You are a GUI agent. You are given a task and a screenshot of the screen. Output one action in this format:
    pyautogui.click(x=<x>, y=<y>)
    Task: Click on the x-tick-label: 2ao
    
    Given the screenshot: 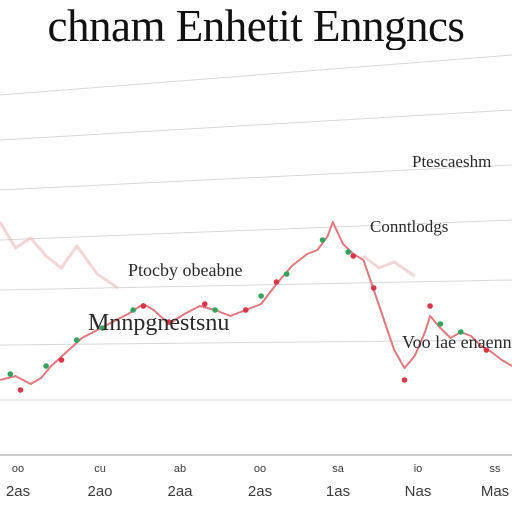 What is the action you would take?
    pyautogui.click(x=99, y=491)
    